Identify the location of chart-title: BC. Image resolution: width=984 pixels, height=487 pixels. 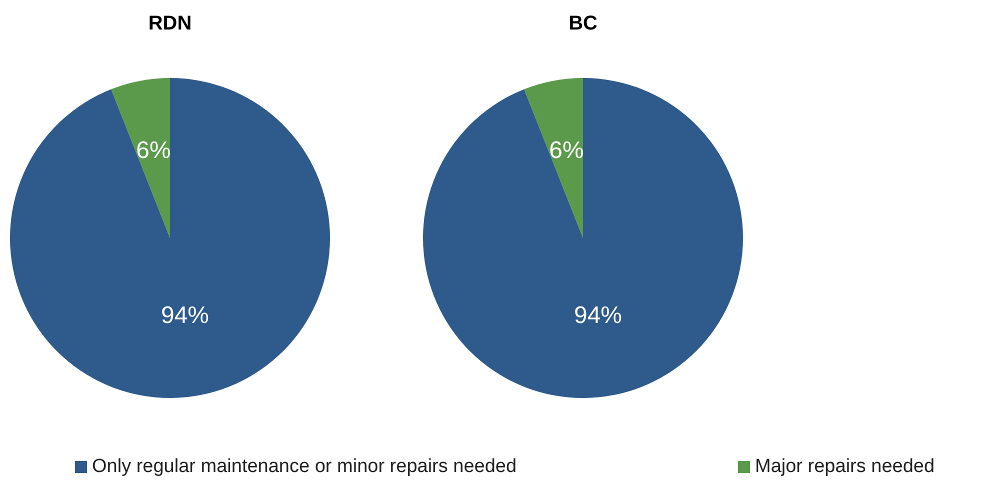
(583, 23).